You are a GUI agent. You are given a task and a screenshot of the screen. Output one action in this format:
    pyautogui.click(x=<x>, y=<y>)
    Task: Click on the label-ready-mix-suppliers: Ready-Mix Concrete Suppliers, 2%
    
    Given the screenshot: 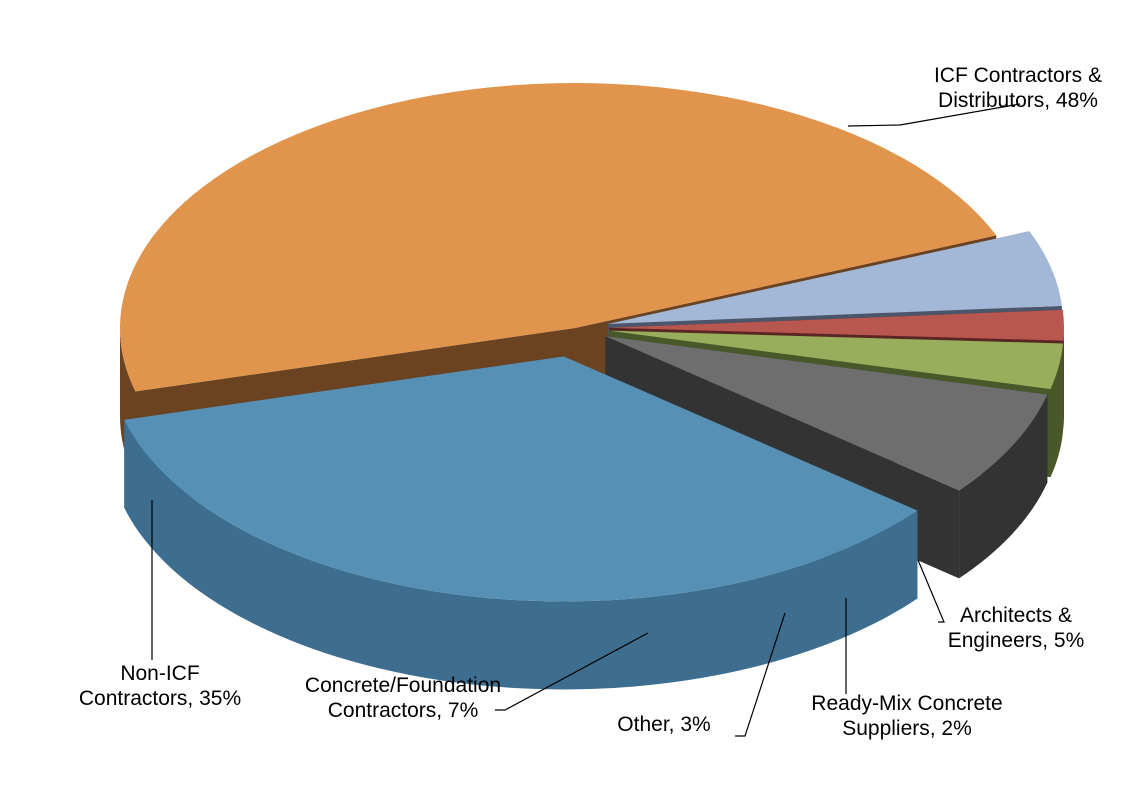 What is the action you would take?
    pyautogui.click(x=906, y=716)
    